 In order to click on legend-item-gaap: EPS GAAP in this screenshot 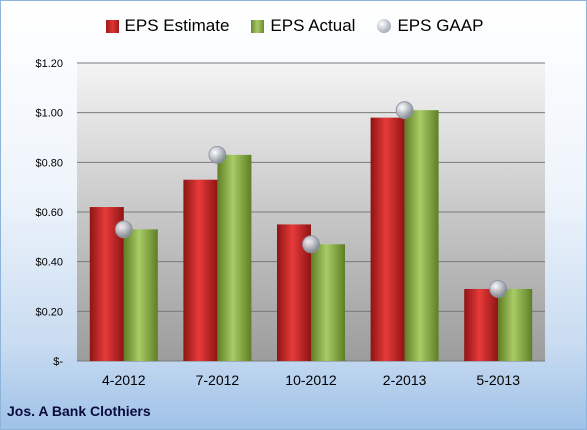, I will do `click(430, 26)`.